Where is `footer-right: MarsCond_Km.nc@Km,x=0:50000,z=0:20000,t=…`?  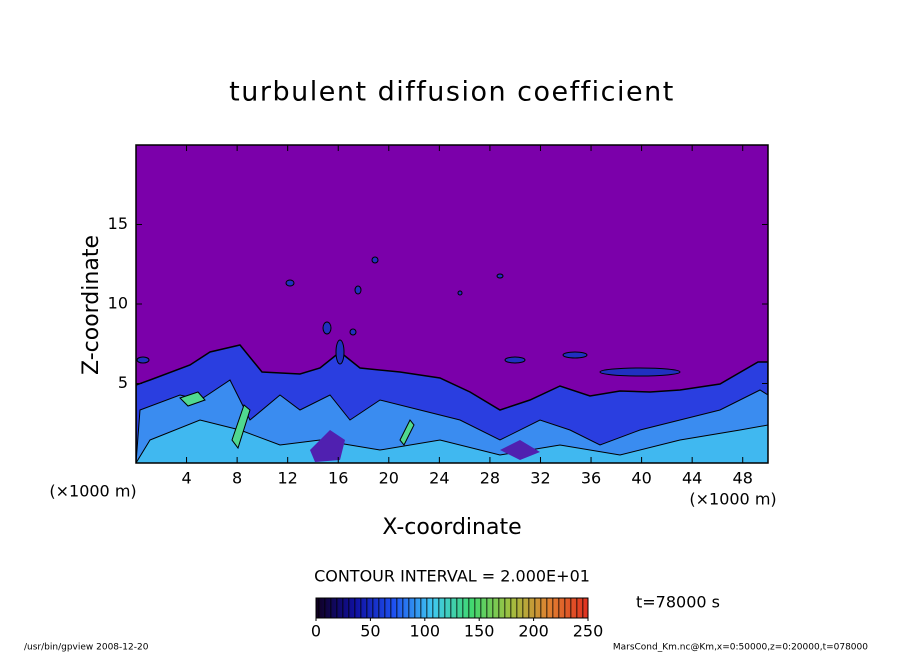
footer-right: MarsCond_Km.nc@Km,x=0:50000,z=0:20000,t=… is located at coordinates (740, 648).